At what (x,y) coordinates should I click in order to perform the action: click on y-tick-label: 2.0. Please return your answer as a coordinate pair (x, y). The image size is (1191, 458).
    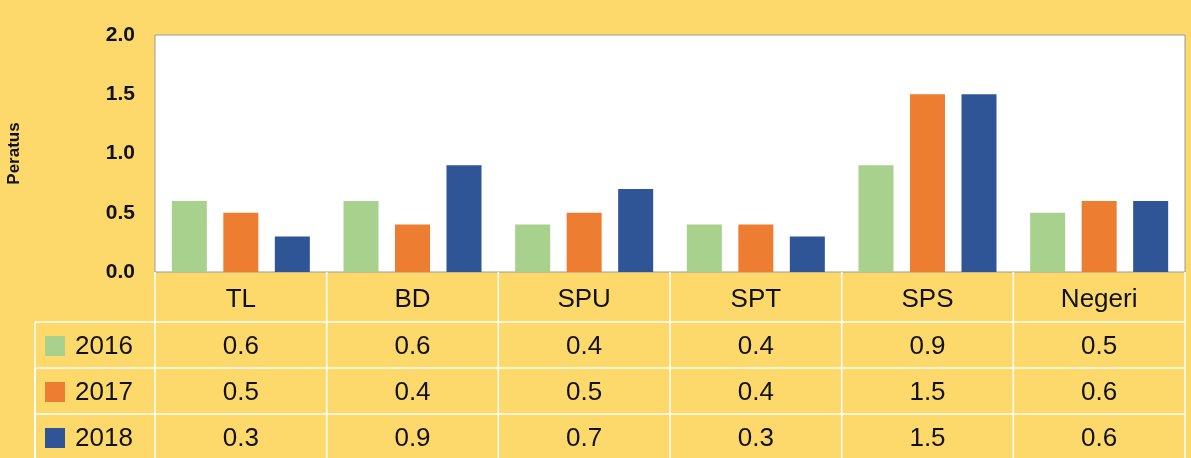
    Looking at the image, I should click on (120, 33).